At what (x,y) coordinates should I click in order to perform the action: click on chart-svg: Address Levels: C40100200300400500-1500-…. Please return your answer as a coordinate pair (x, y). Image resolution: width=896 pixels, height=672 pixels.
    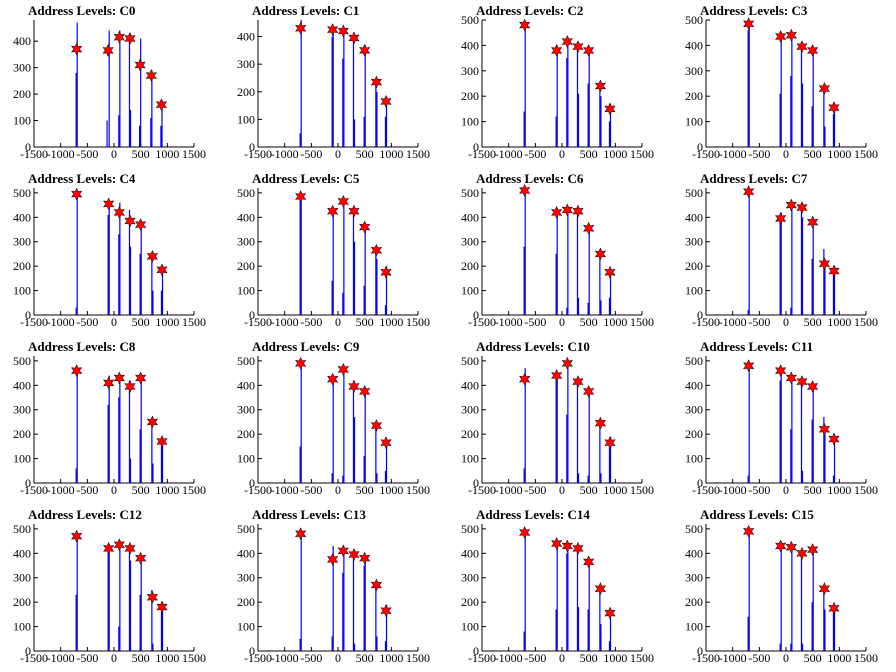
    Looking at the image, I should click on (109, 250).